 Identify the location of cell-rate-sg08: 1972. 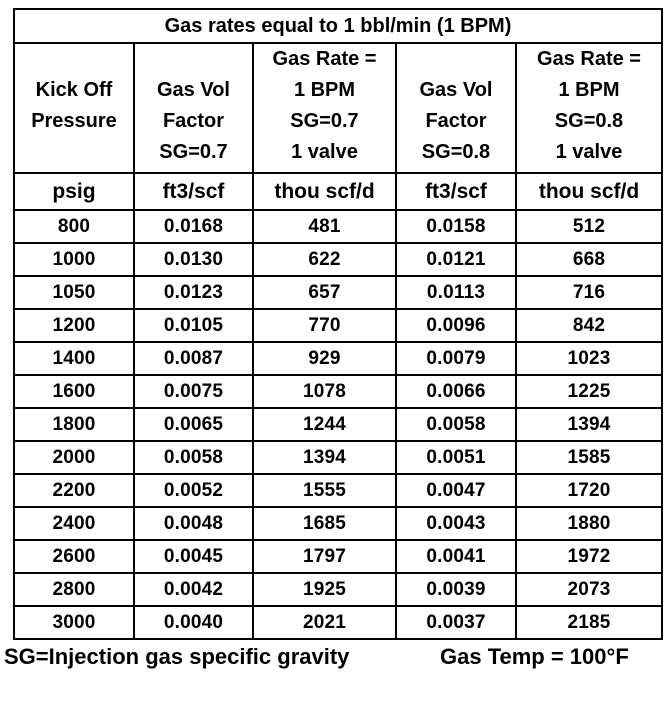
(589, 556).